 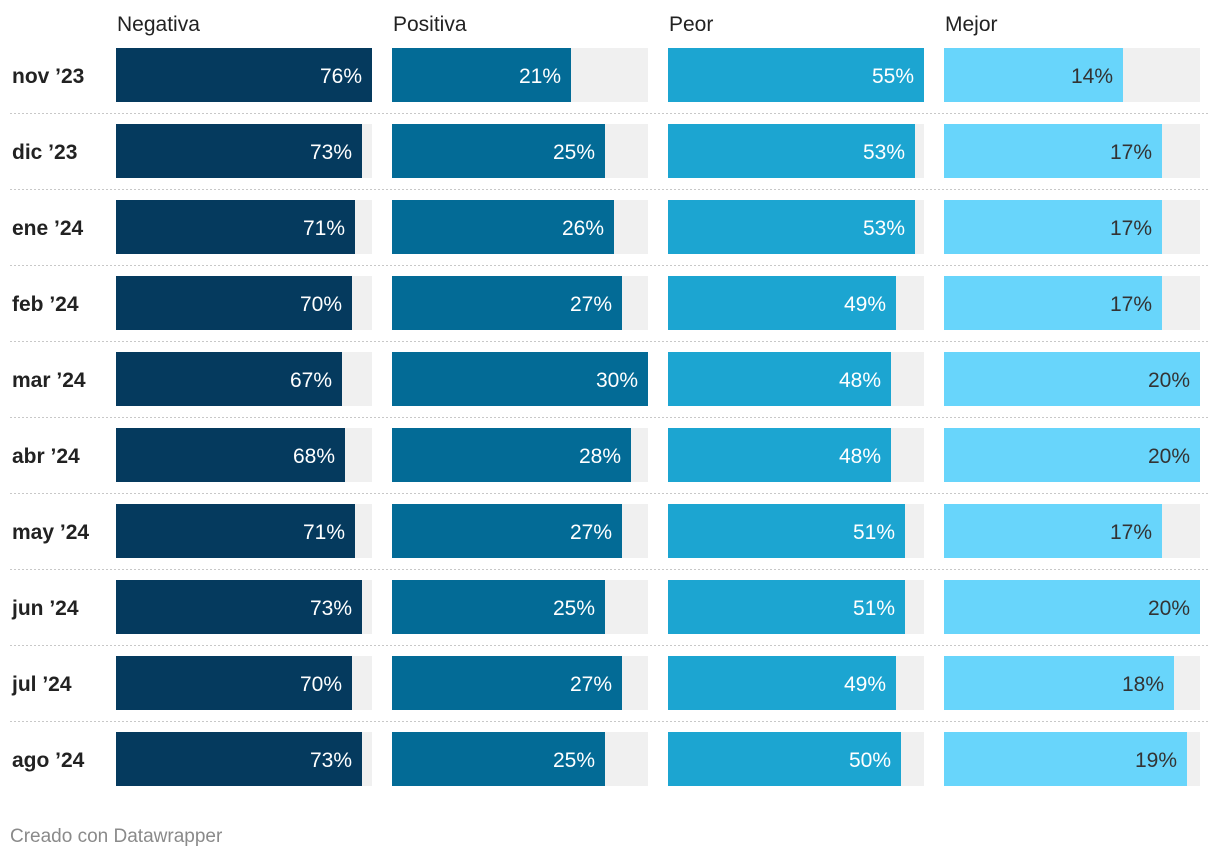 What do you see at coordinates (41, 684) in the screenshot?
I see `row-label: jul ’24` at bounding box center [41, 684].